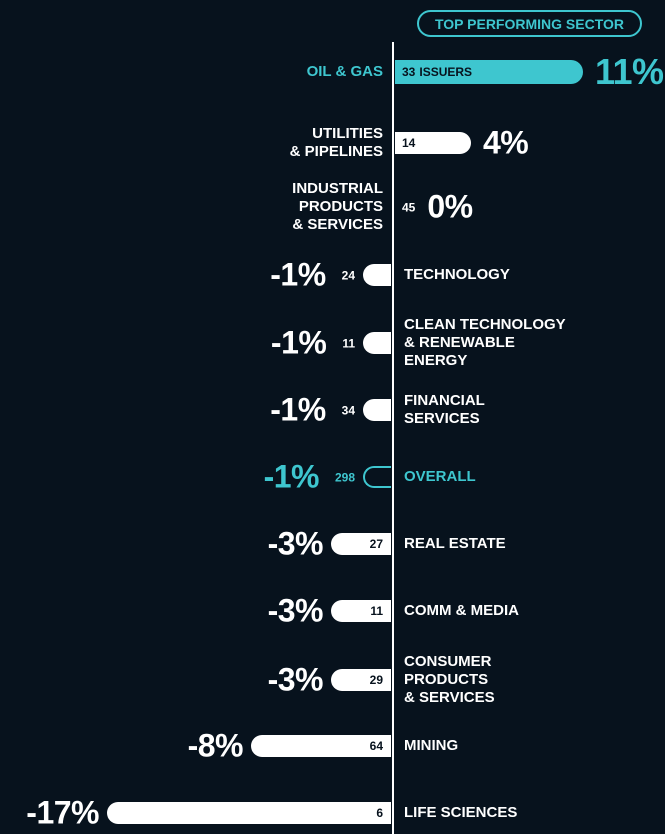  Describe the element at coordinates (348, 410) in the screenshot. I see `issuer-count: 34` at that location.